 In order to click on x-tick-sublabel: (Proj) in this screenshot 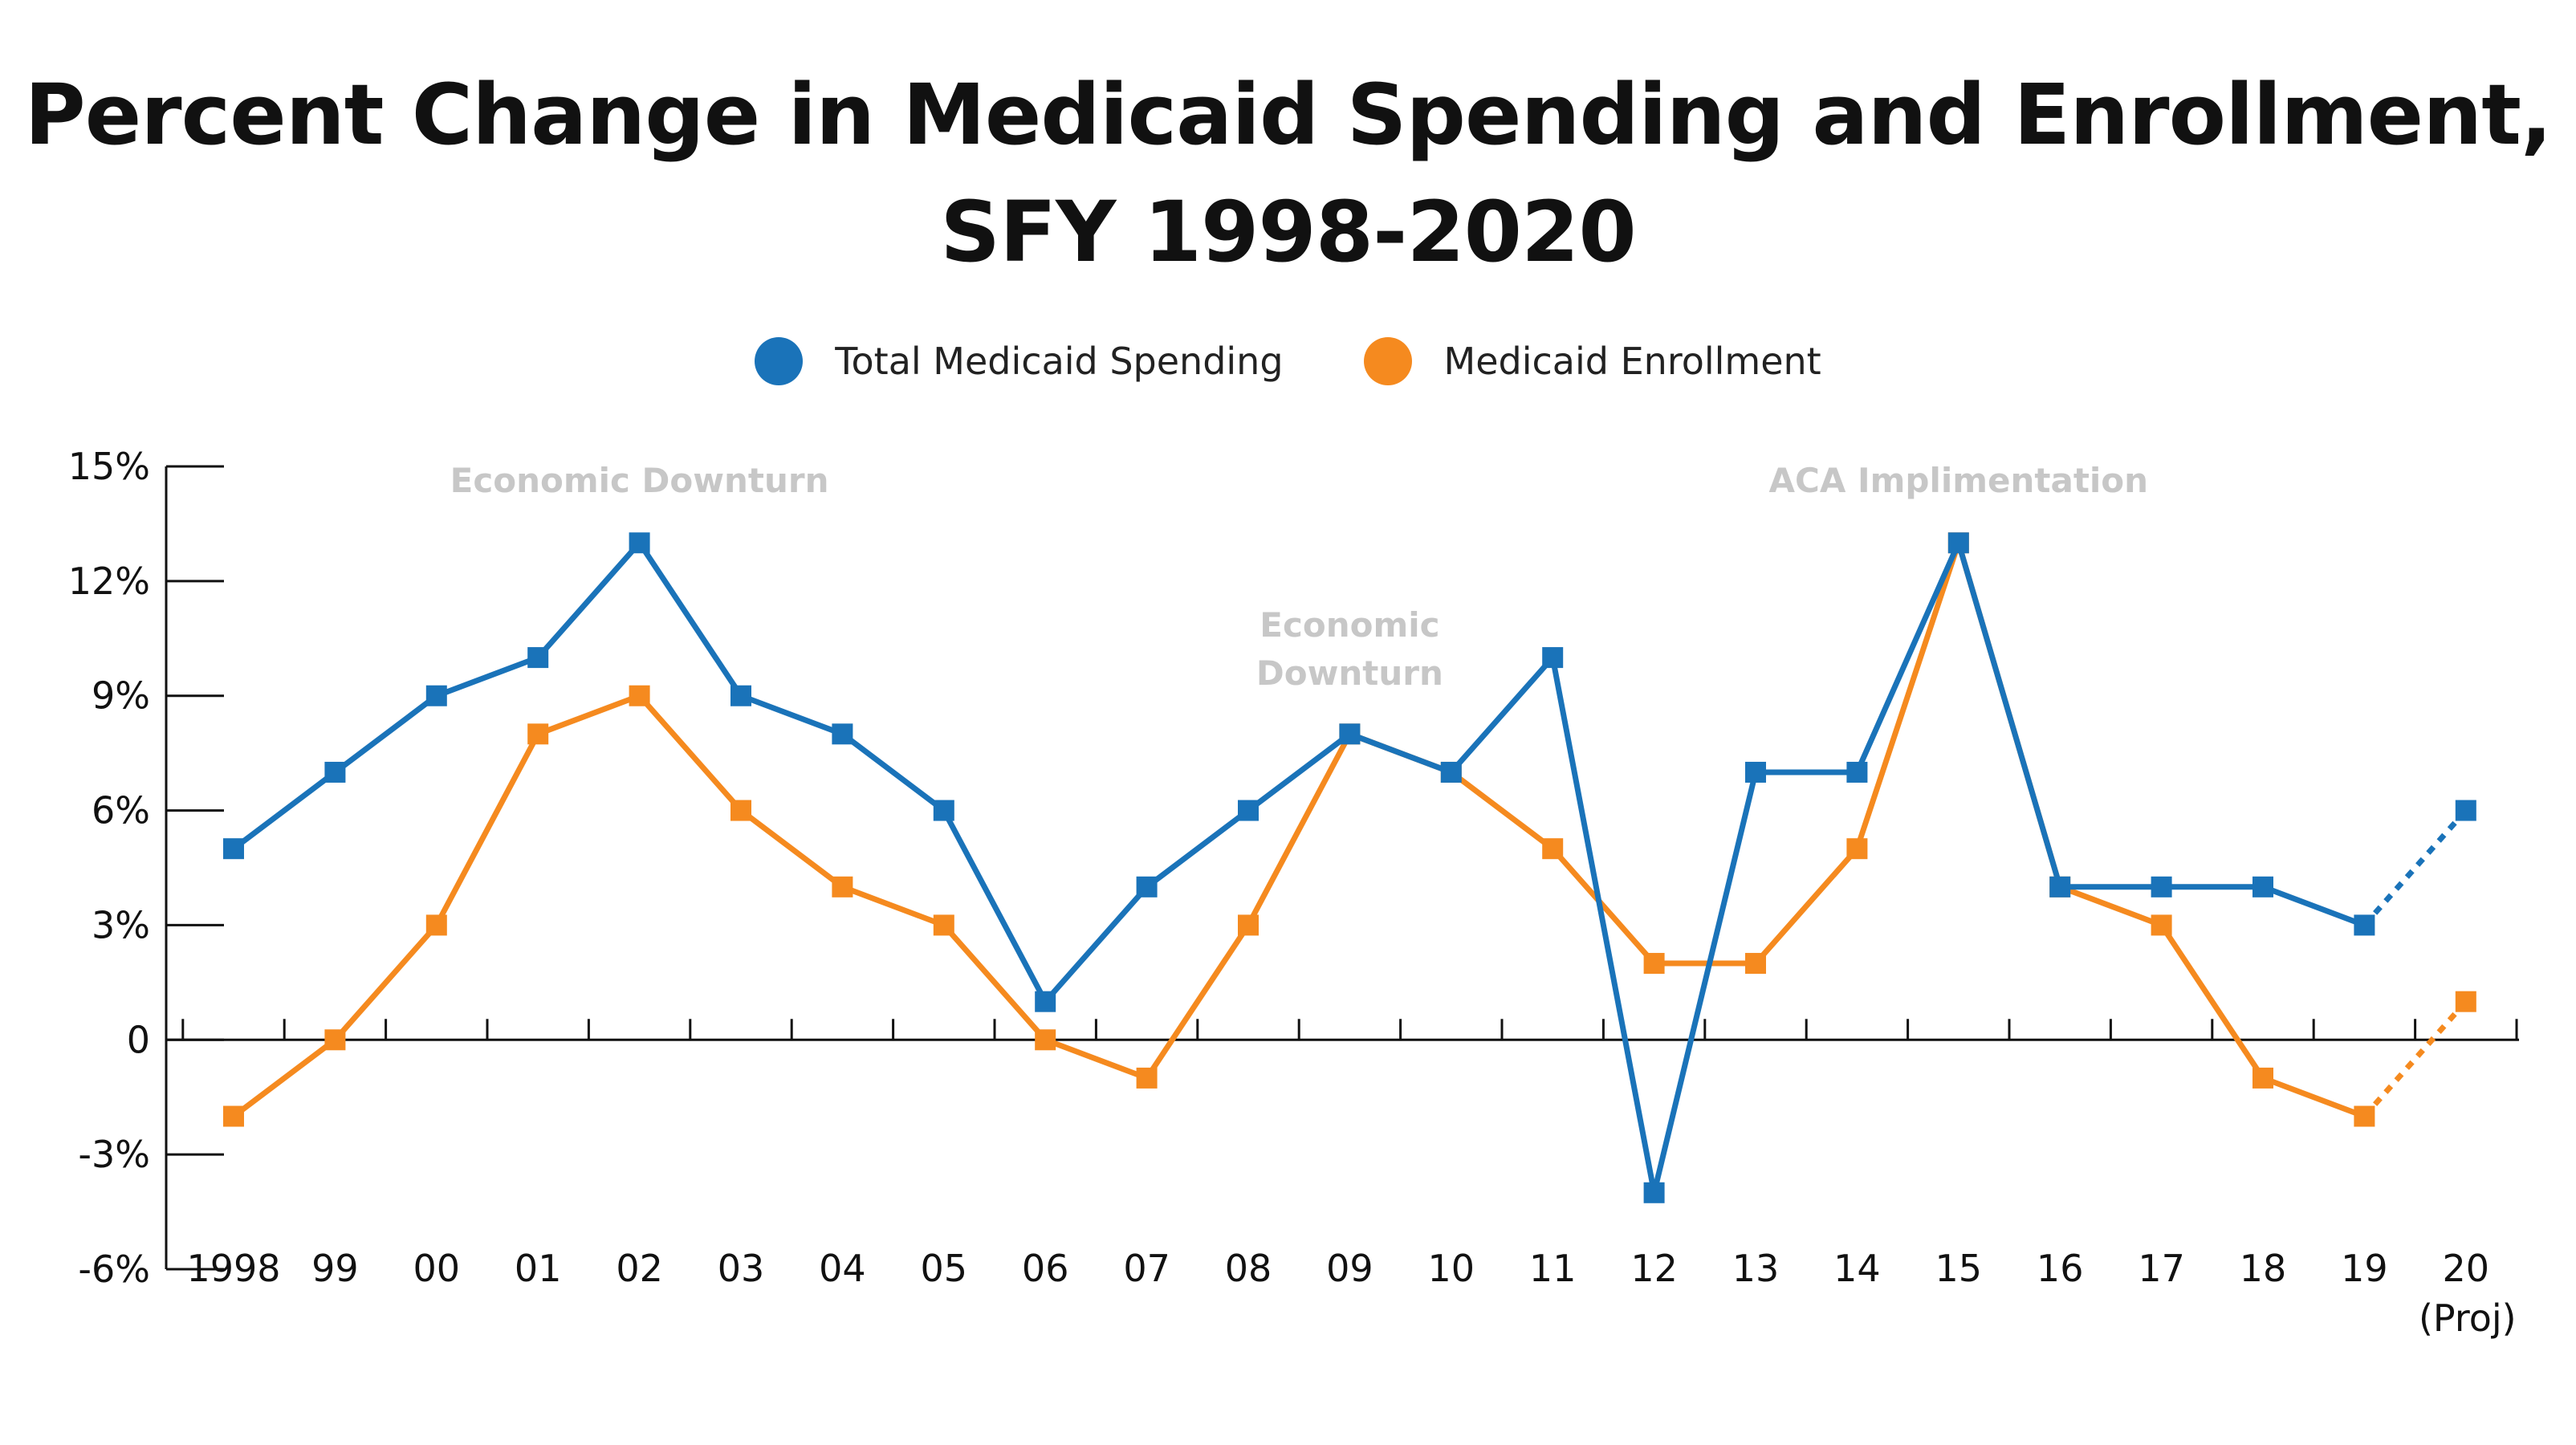, I will do `click(2468, 1318)`.